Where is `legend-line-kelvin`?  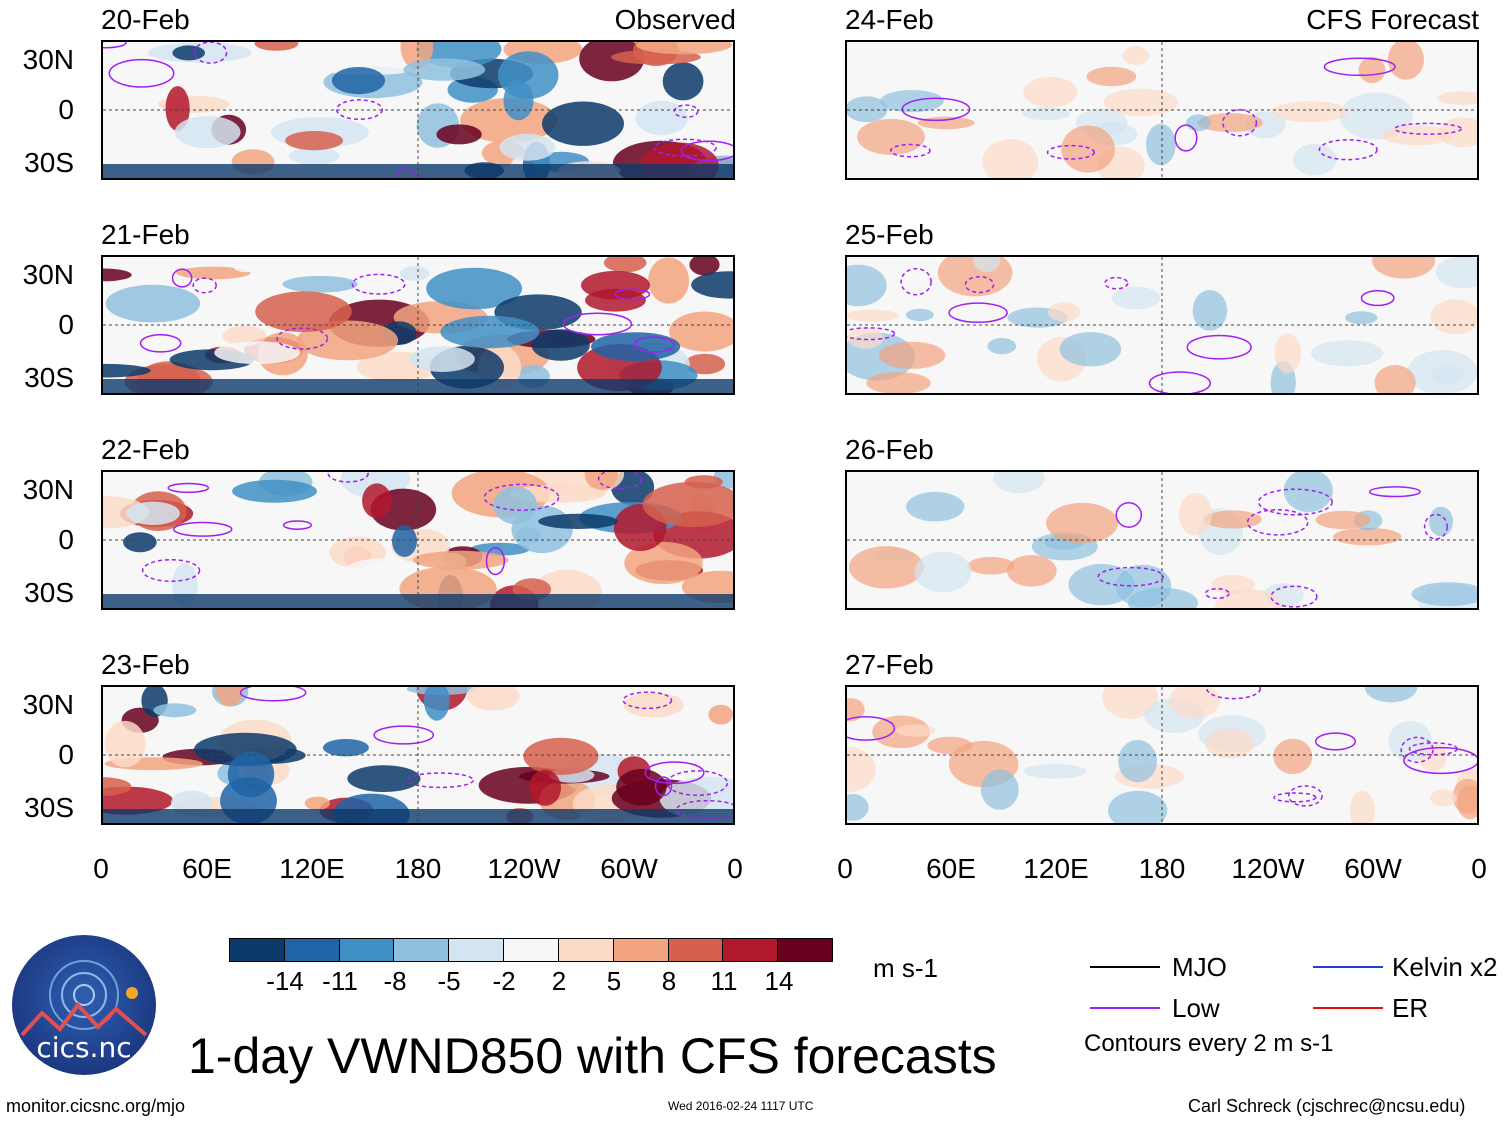
legend-line-kelvin is located at coordinates (1348, 967).